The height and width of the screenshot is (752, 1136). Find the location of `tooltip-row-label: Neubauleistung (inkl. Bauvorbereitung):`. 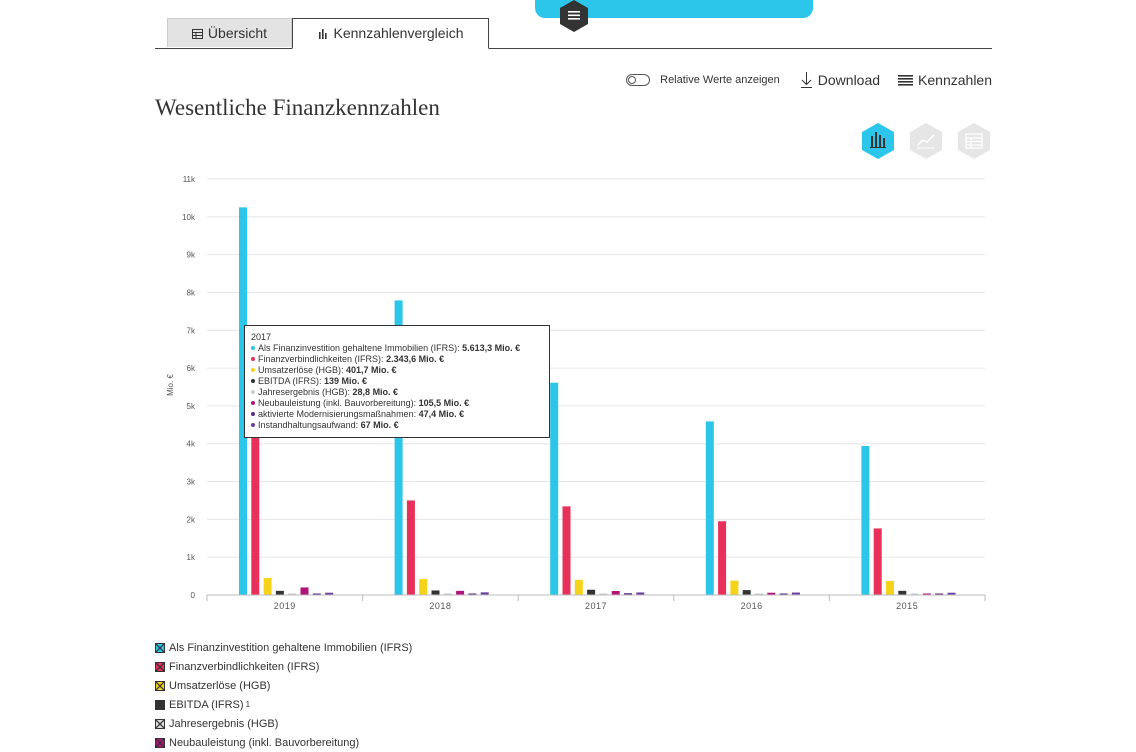

tooltip-row-label: Neubauleistung (inkl. Bauvorbereitung): is located at coordinates (338, 403).